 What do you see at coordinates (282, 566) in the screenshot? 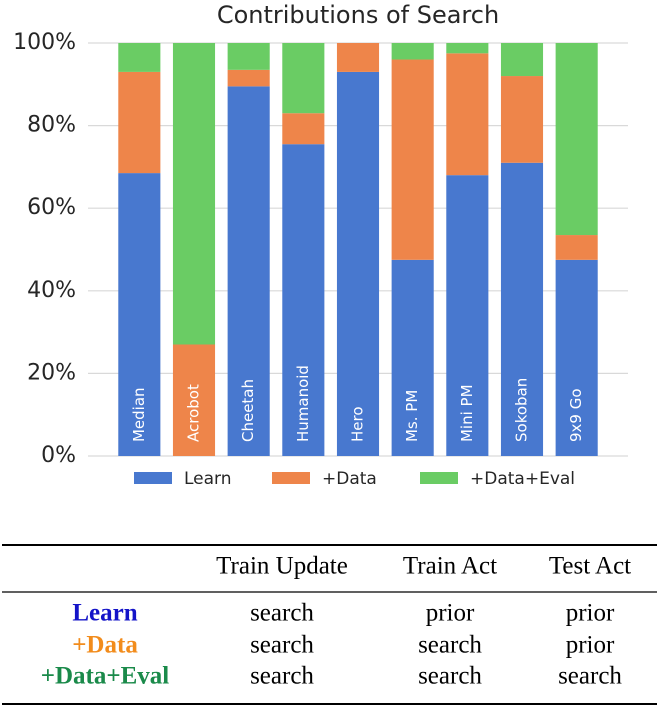
I see `table-header: Train Update` at bounding box center [282, 566].